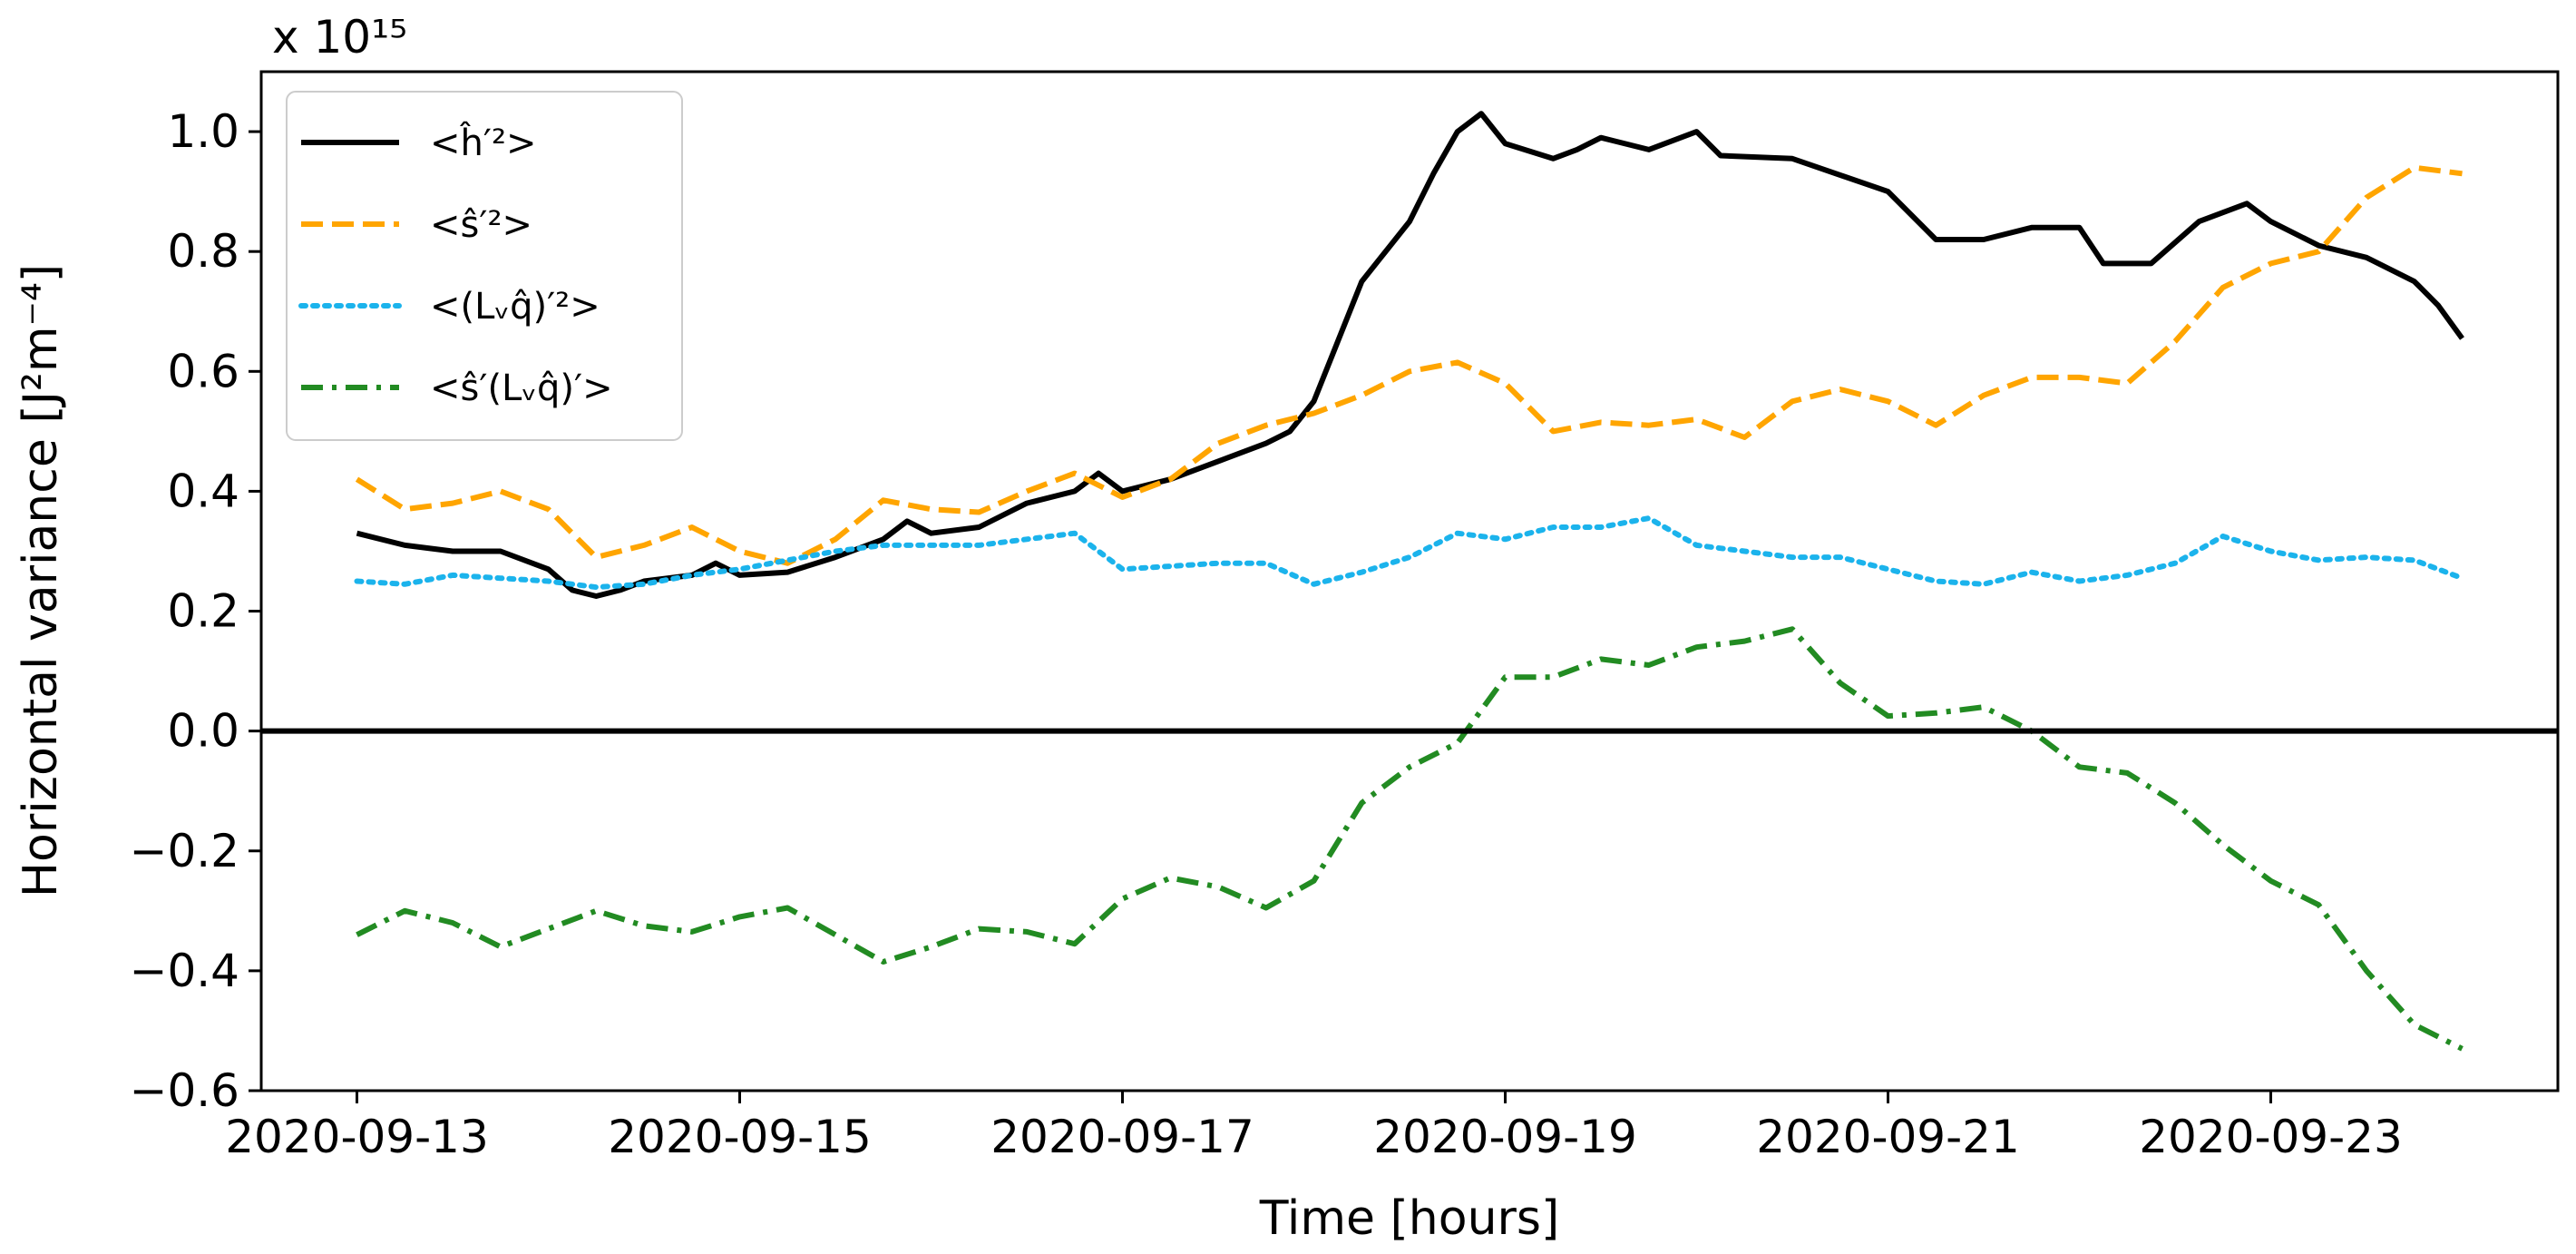 Image resolution: width=2576 pixels, height=1254 pixels. I want to click on y-tick-label: 0.0, so click(203, 731).